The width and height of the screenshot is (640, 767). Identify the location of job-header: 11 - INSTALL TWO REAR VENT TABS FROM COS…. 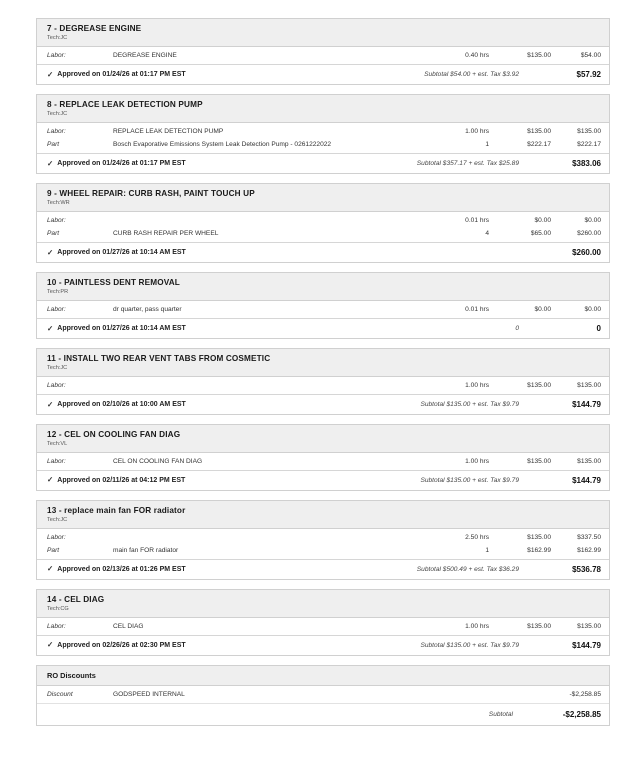
(323, 362).